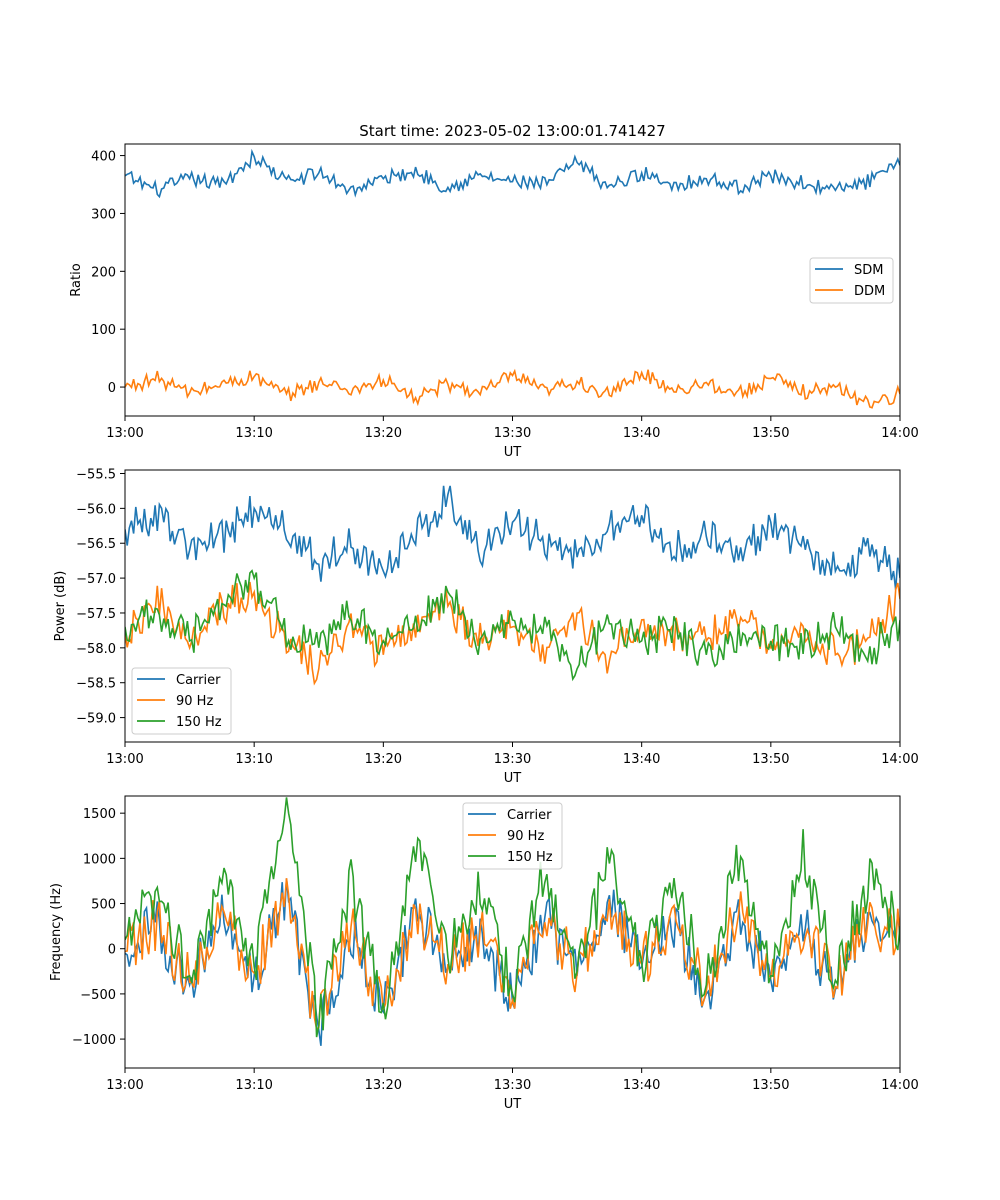  Describe the element at coordinates (96, 719) in the screenshot. I see `y-tick-label: −59.0` at that location.